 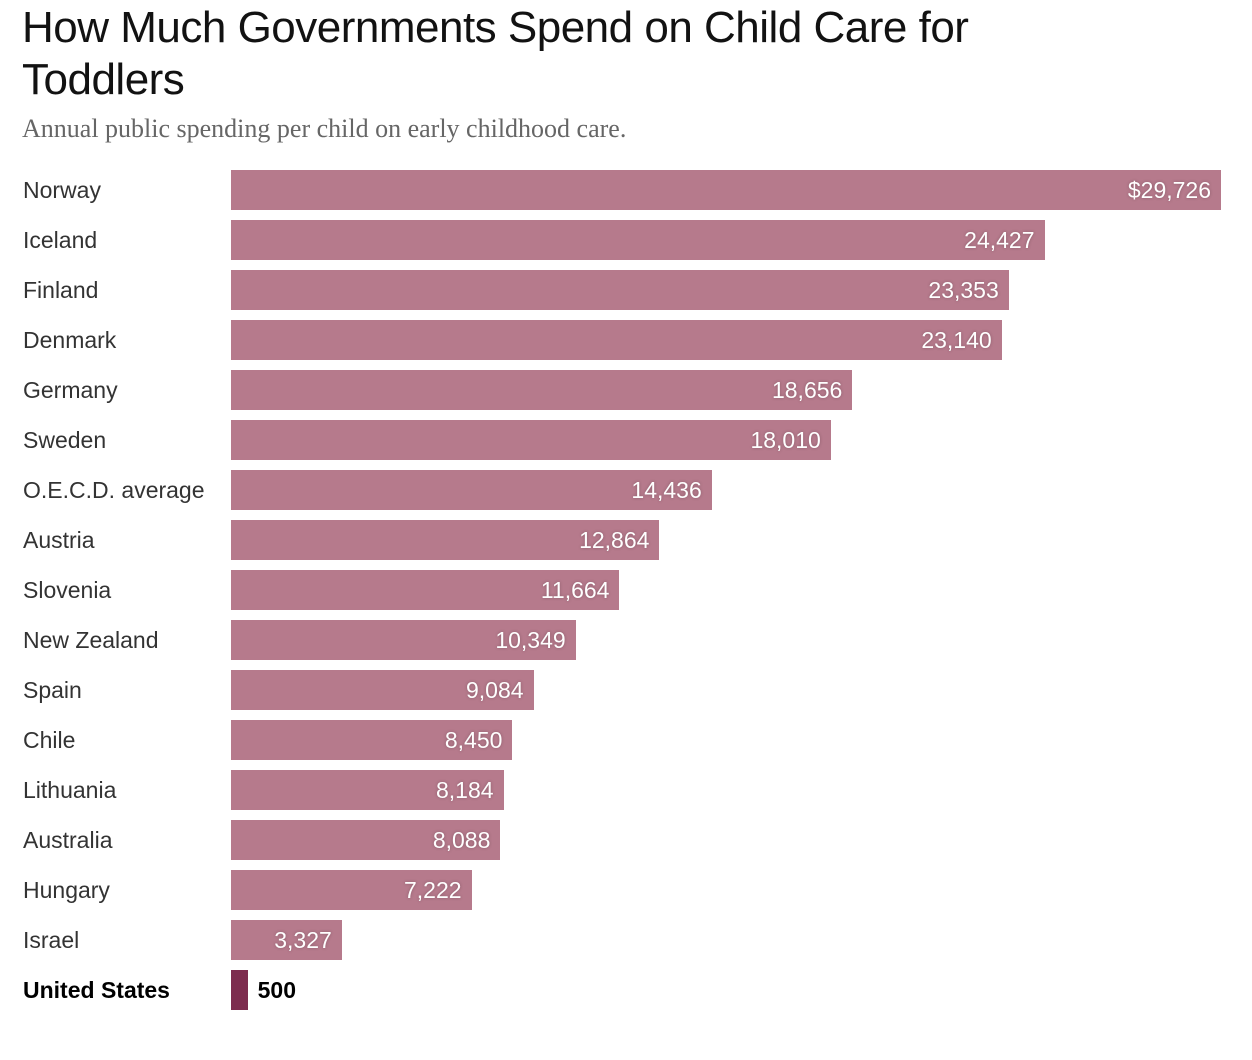 What do you see at coordinates (62, 190) in the screenshot?
I see `category-label: Norway` at bounding box center [62, 190].